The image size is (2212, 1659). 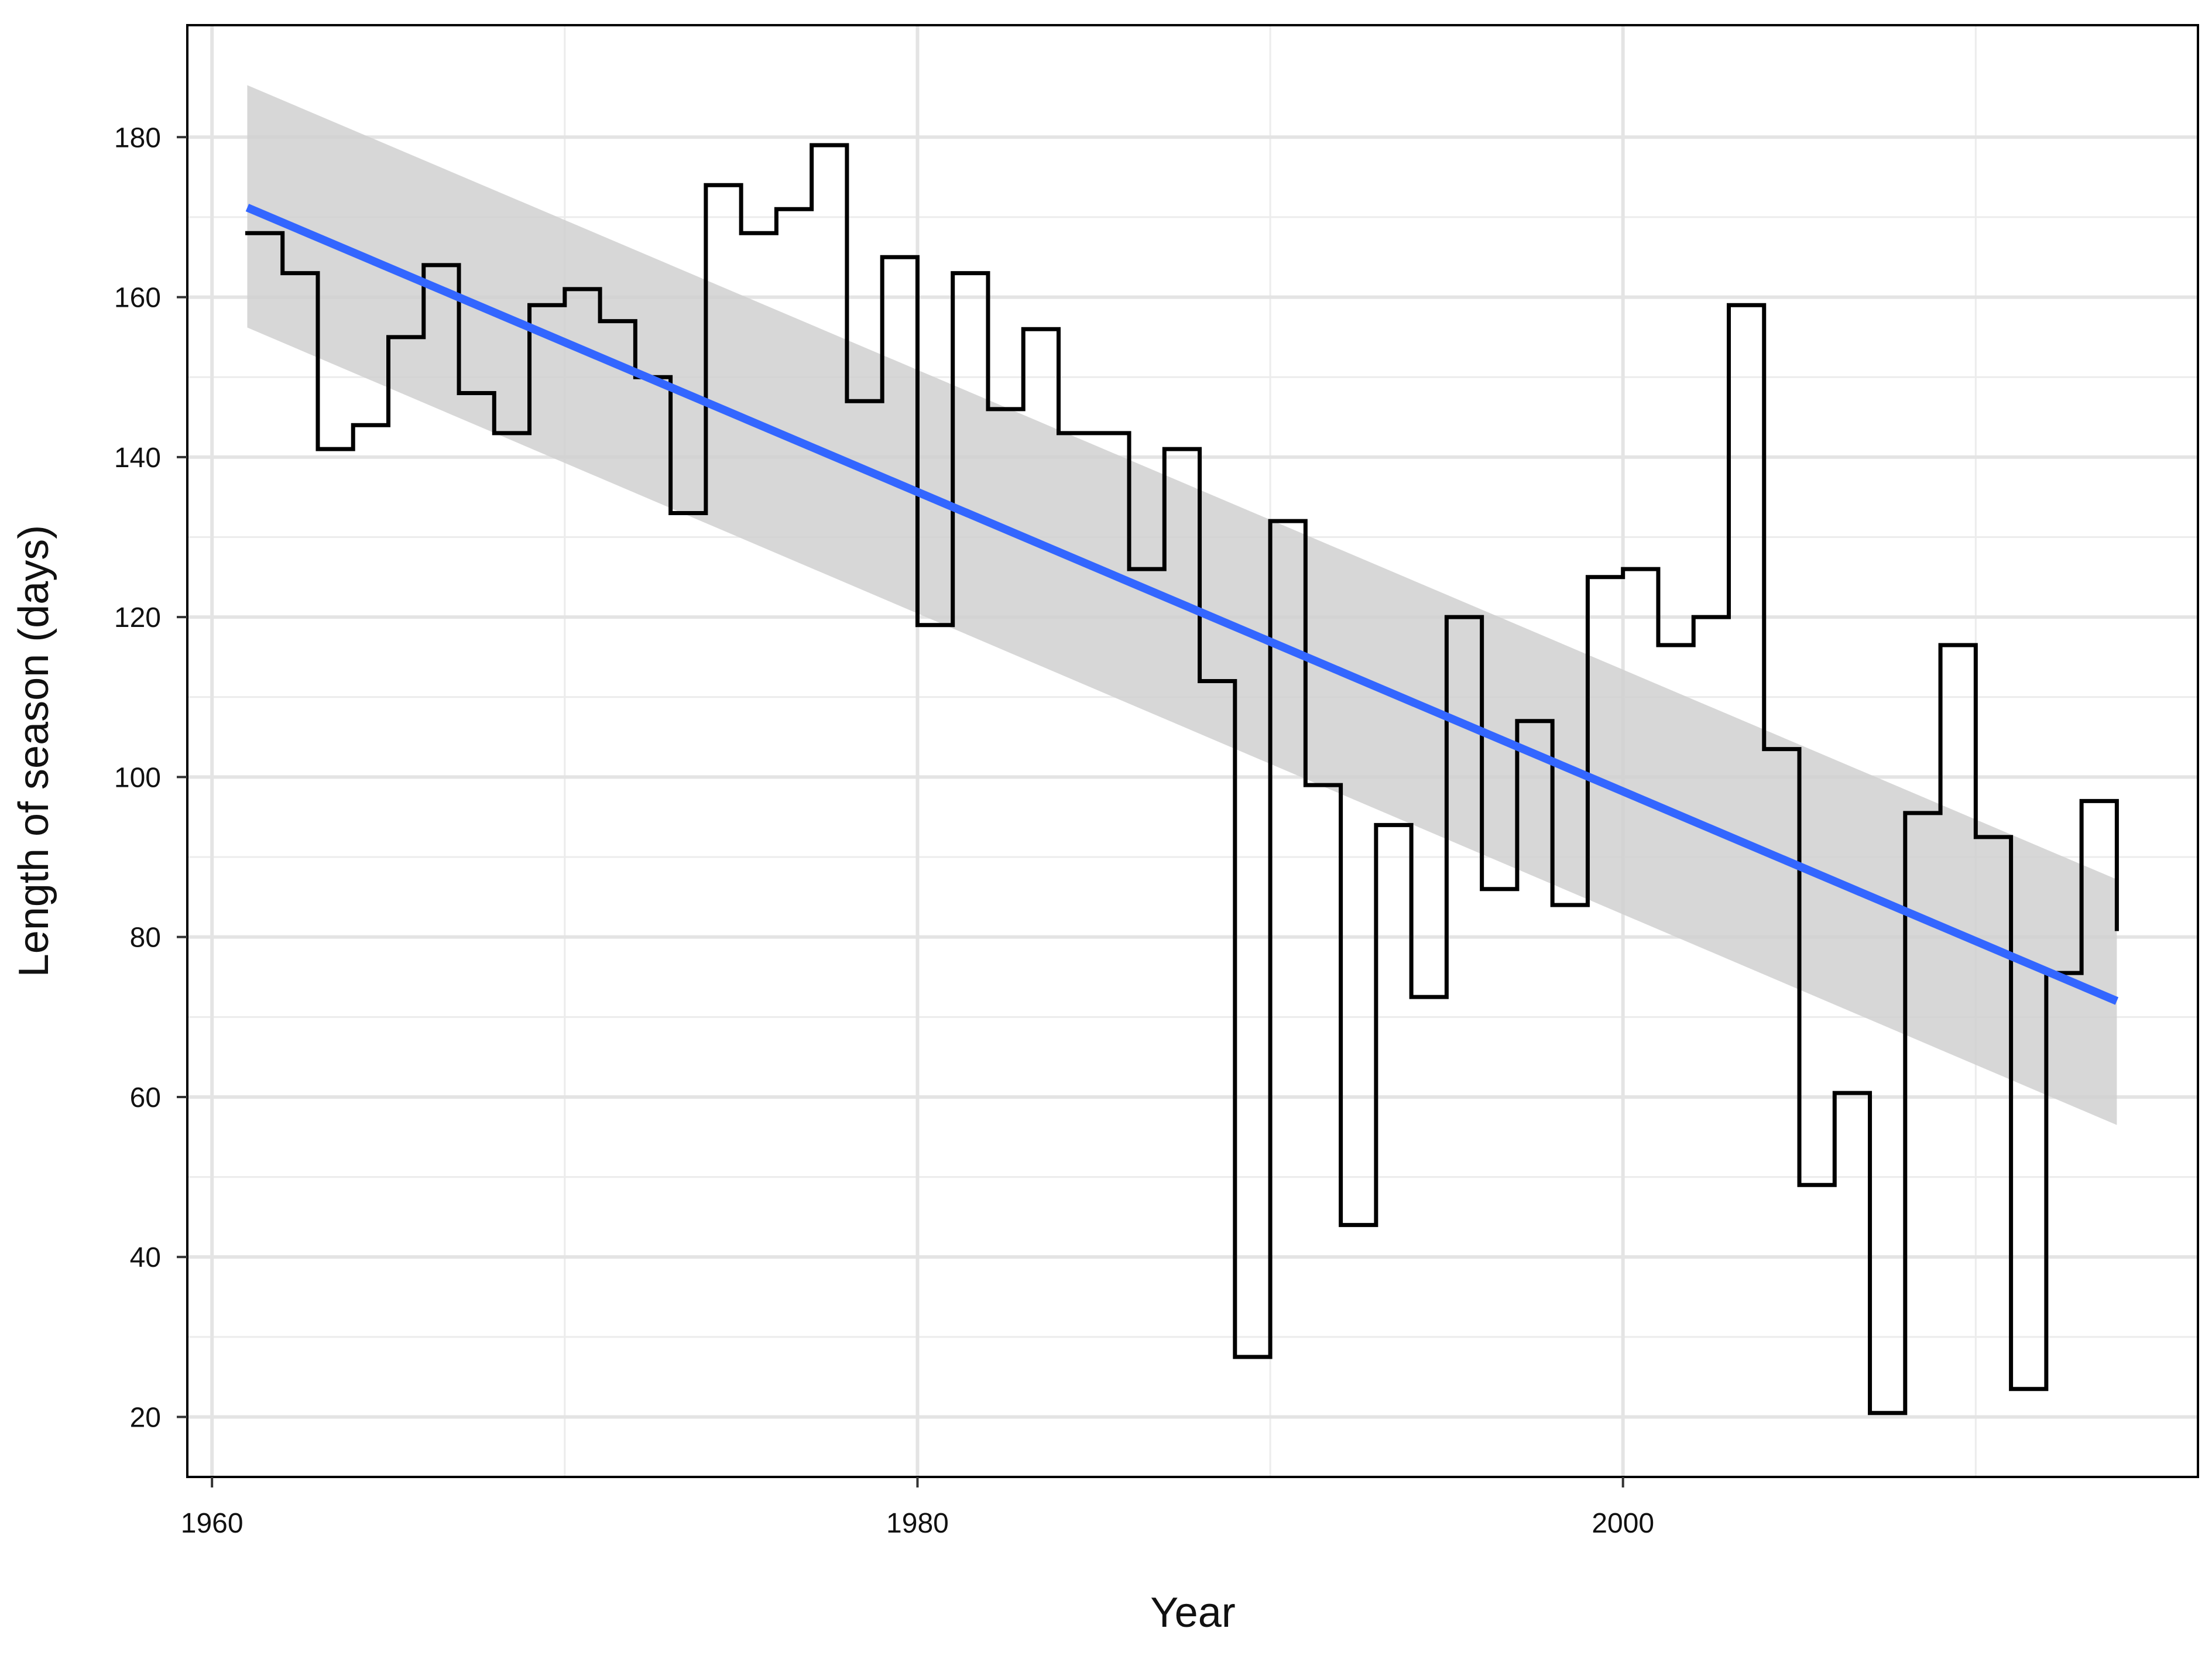 What do you see at coordinates (145, 1097) in the screenshot?
I see `y-tick-label: 60` at bounding box center [145, 1097].